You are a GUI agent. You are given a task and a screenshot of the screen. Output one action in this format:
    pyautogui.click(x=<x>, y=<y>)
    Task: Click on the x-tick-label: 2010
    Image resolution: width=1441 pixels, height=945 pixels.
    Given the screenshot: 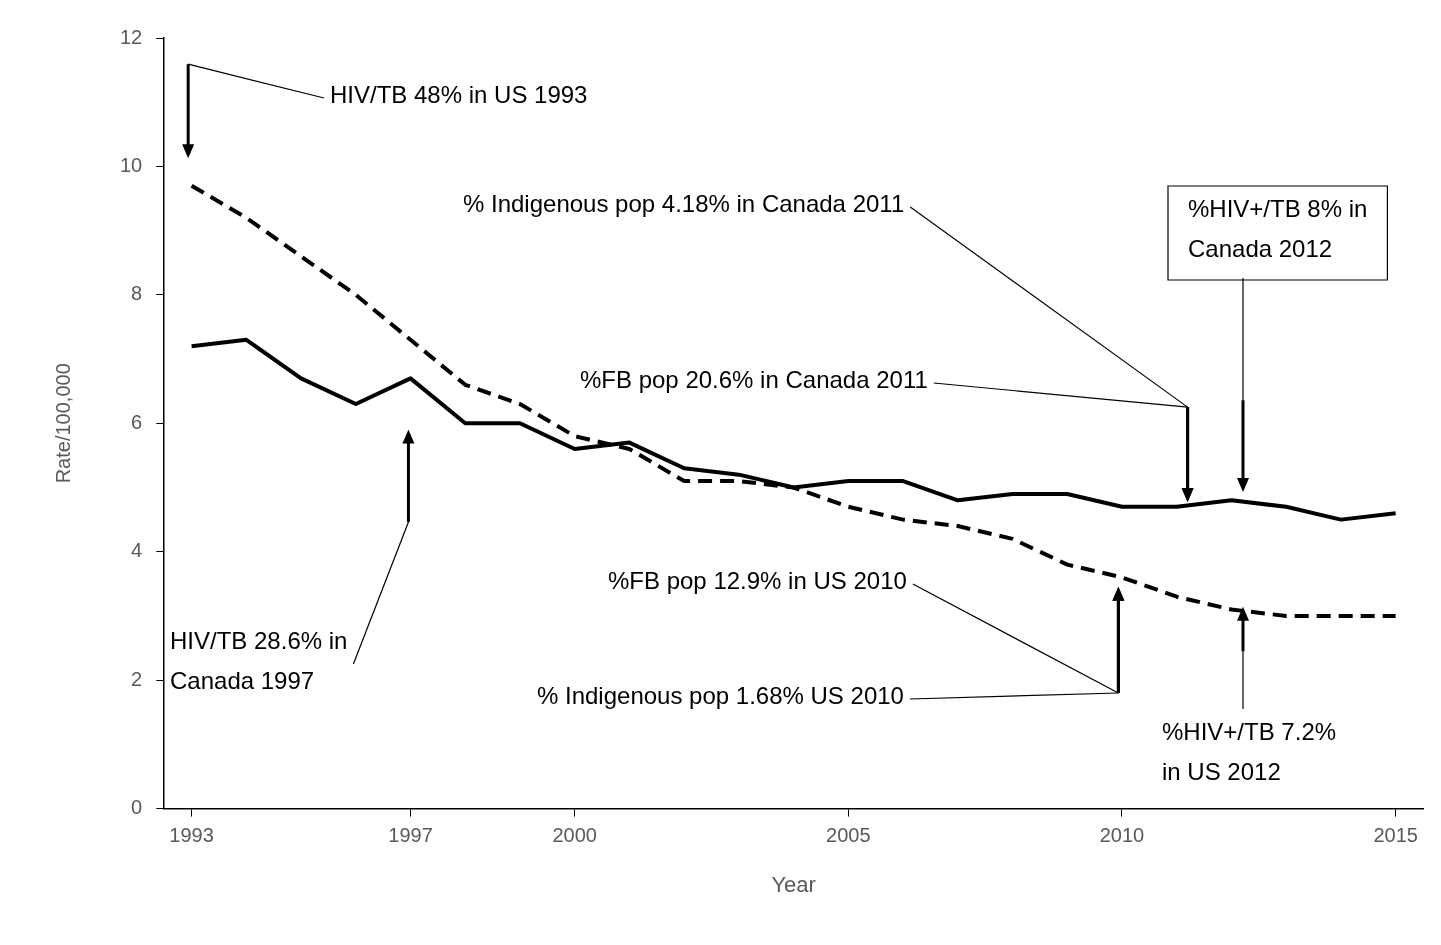 What is the action you would take?
    pyautogui.click(x=1122, y=835)
    